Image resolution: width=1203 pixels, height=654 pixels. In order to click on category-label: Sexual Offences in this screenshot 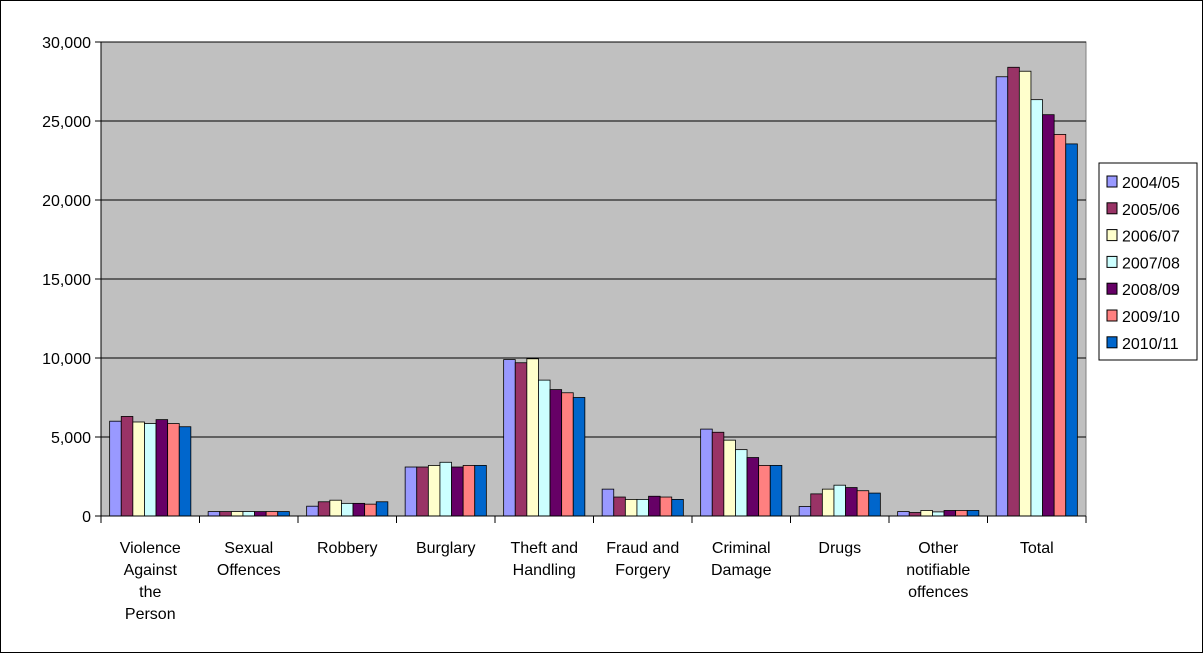, I will do `click(249, 559)`.